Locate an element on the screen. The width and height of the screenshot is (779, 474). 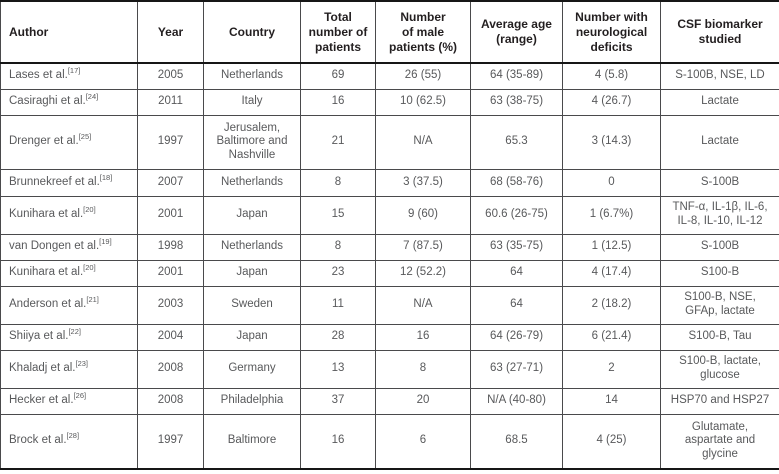
cell-neuro-deficits: 4 (26.7) is located at coordinates (611, 102).